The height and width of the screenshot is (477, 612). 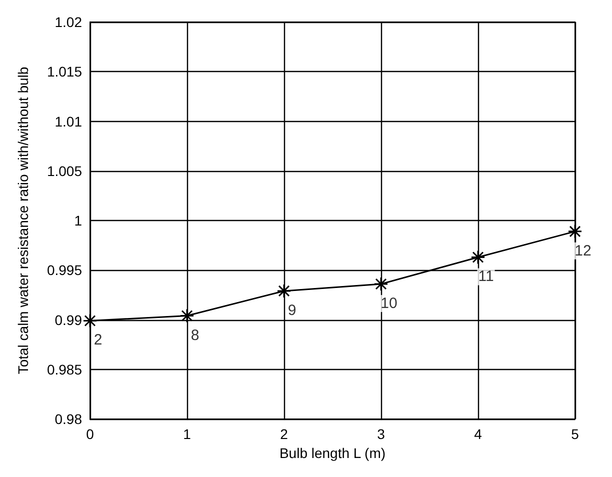 I want to click on y-tick-label: 1.015, so click(x=64, y=72).